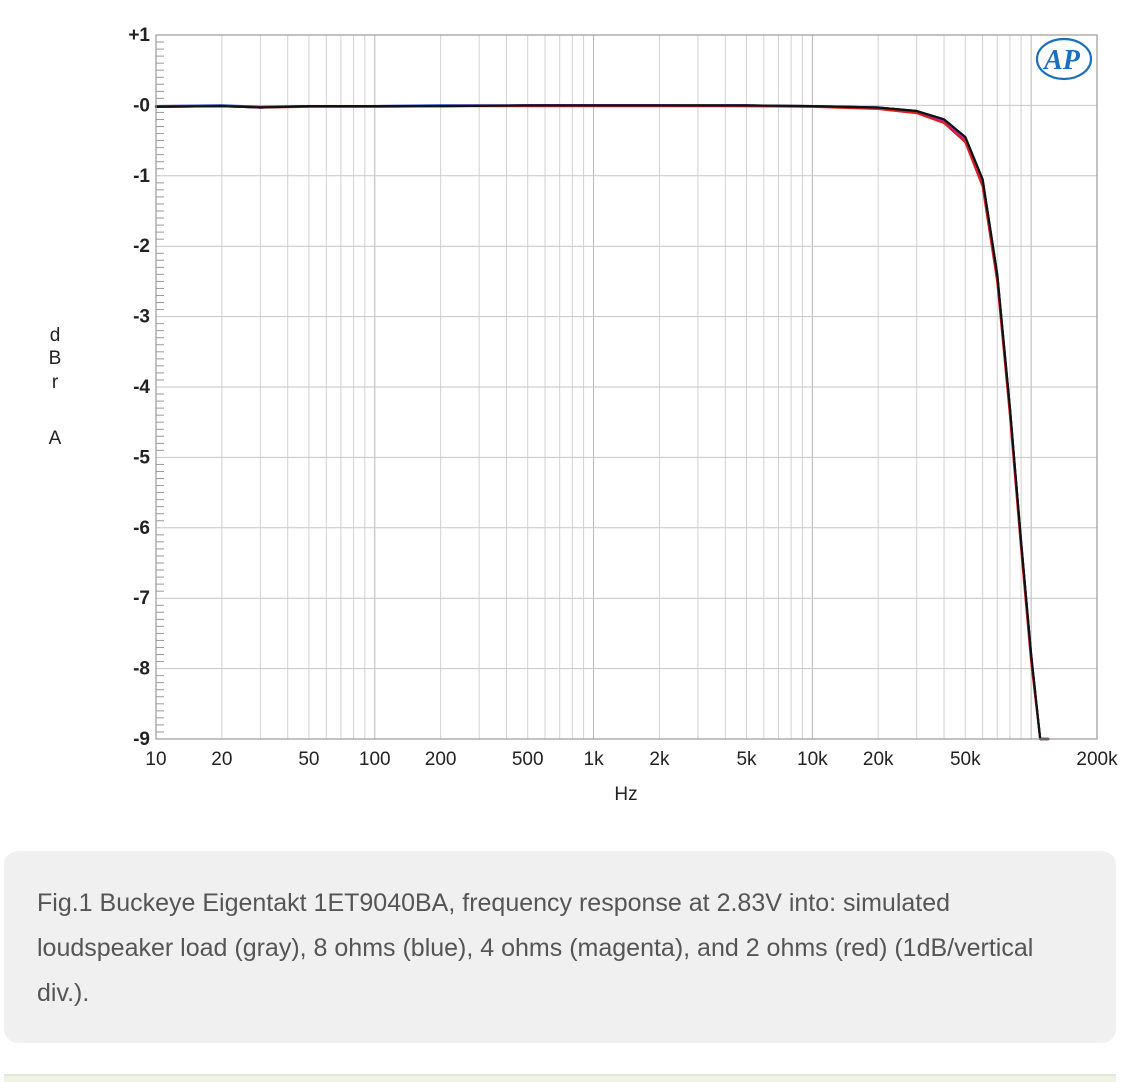  I want to click on y-tick-label: -2, so click(141, 246).